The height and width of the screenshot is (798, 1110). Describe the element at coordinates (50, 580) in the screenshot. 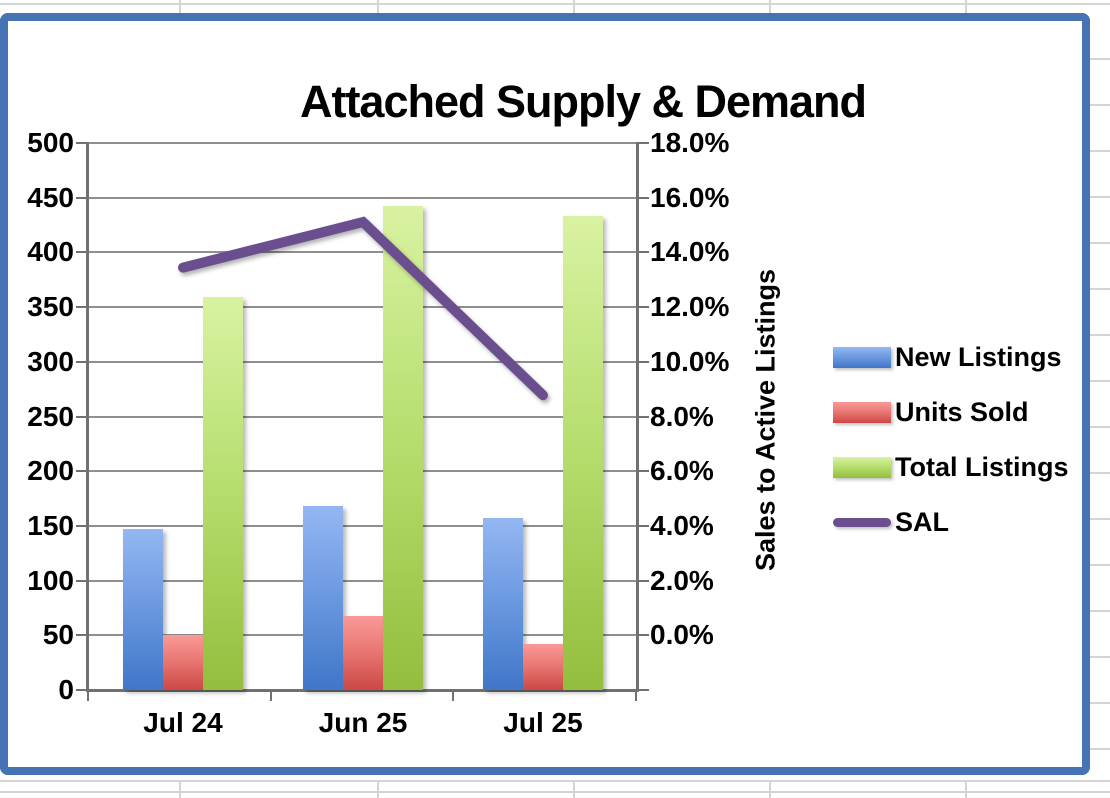

I see `left-axis-tick-label: 100` at that location.